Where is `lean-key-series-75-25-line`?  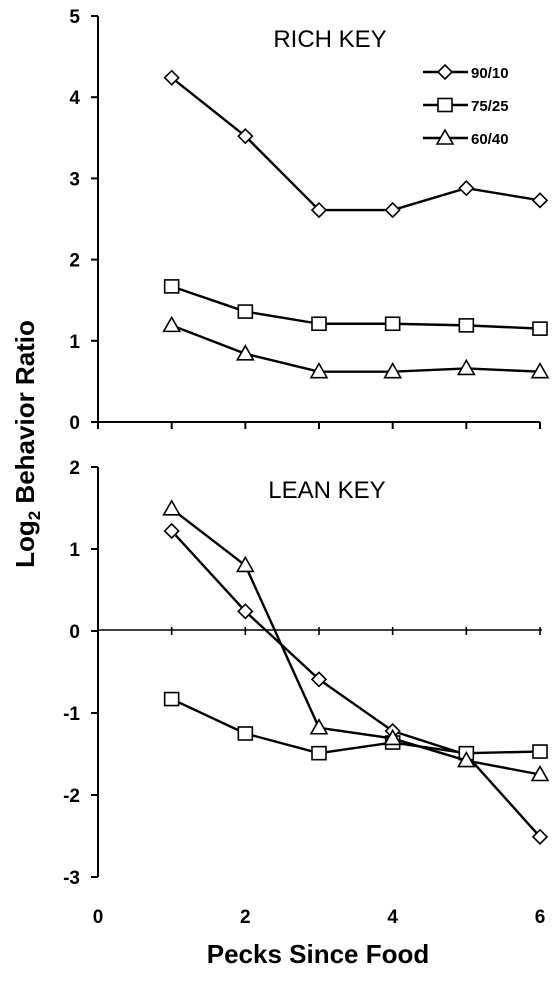 lean-key-series-75-25-line is located at coordinates (356, 726).